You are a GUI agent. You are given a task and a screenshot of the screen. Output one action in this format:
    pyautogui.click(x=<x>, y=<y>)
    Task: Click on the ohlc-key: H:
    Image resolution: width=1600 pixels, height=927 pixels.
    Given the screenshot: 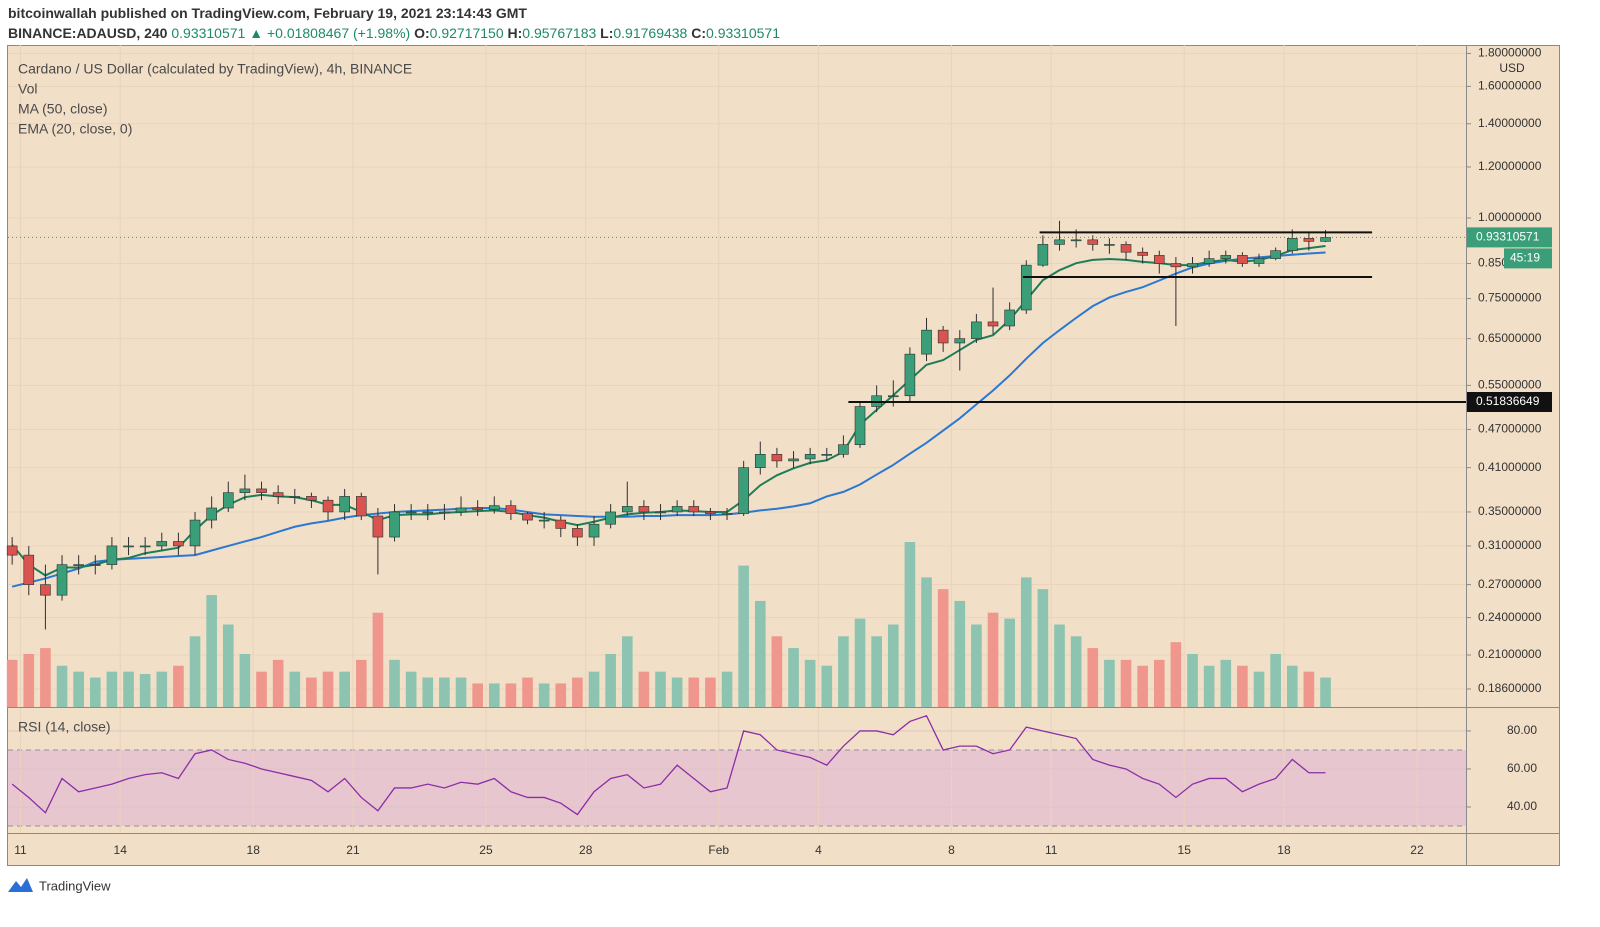 What is the action you would take?
    pyautogui.click(x=515, y=33)
    